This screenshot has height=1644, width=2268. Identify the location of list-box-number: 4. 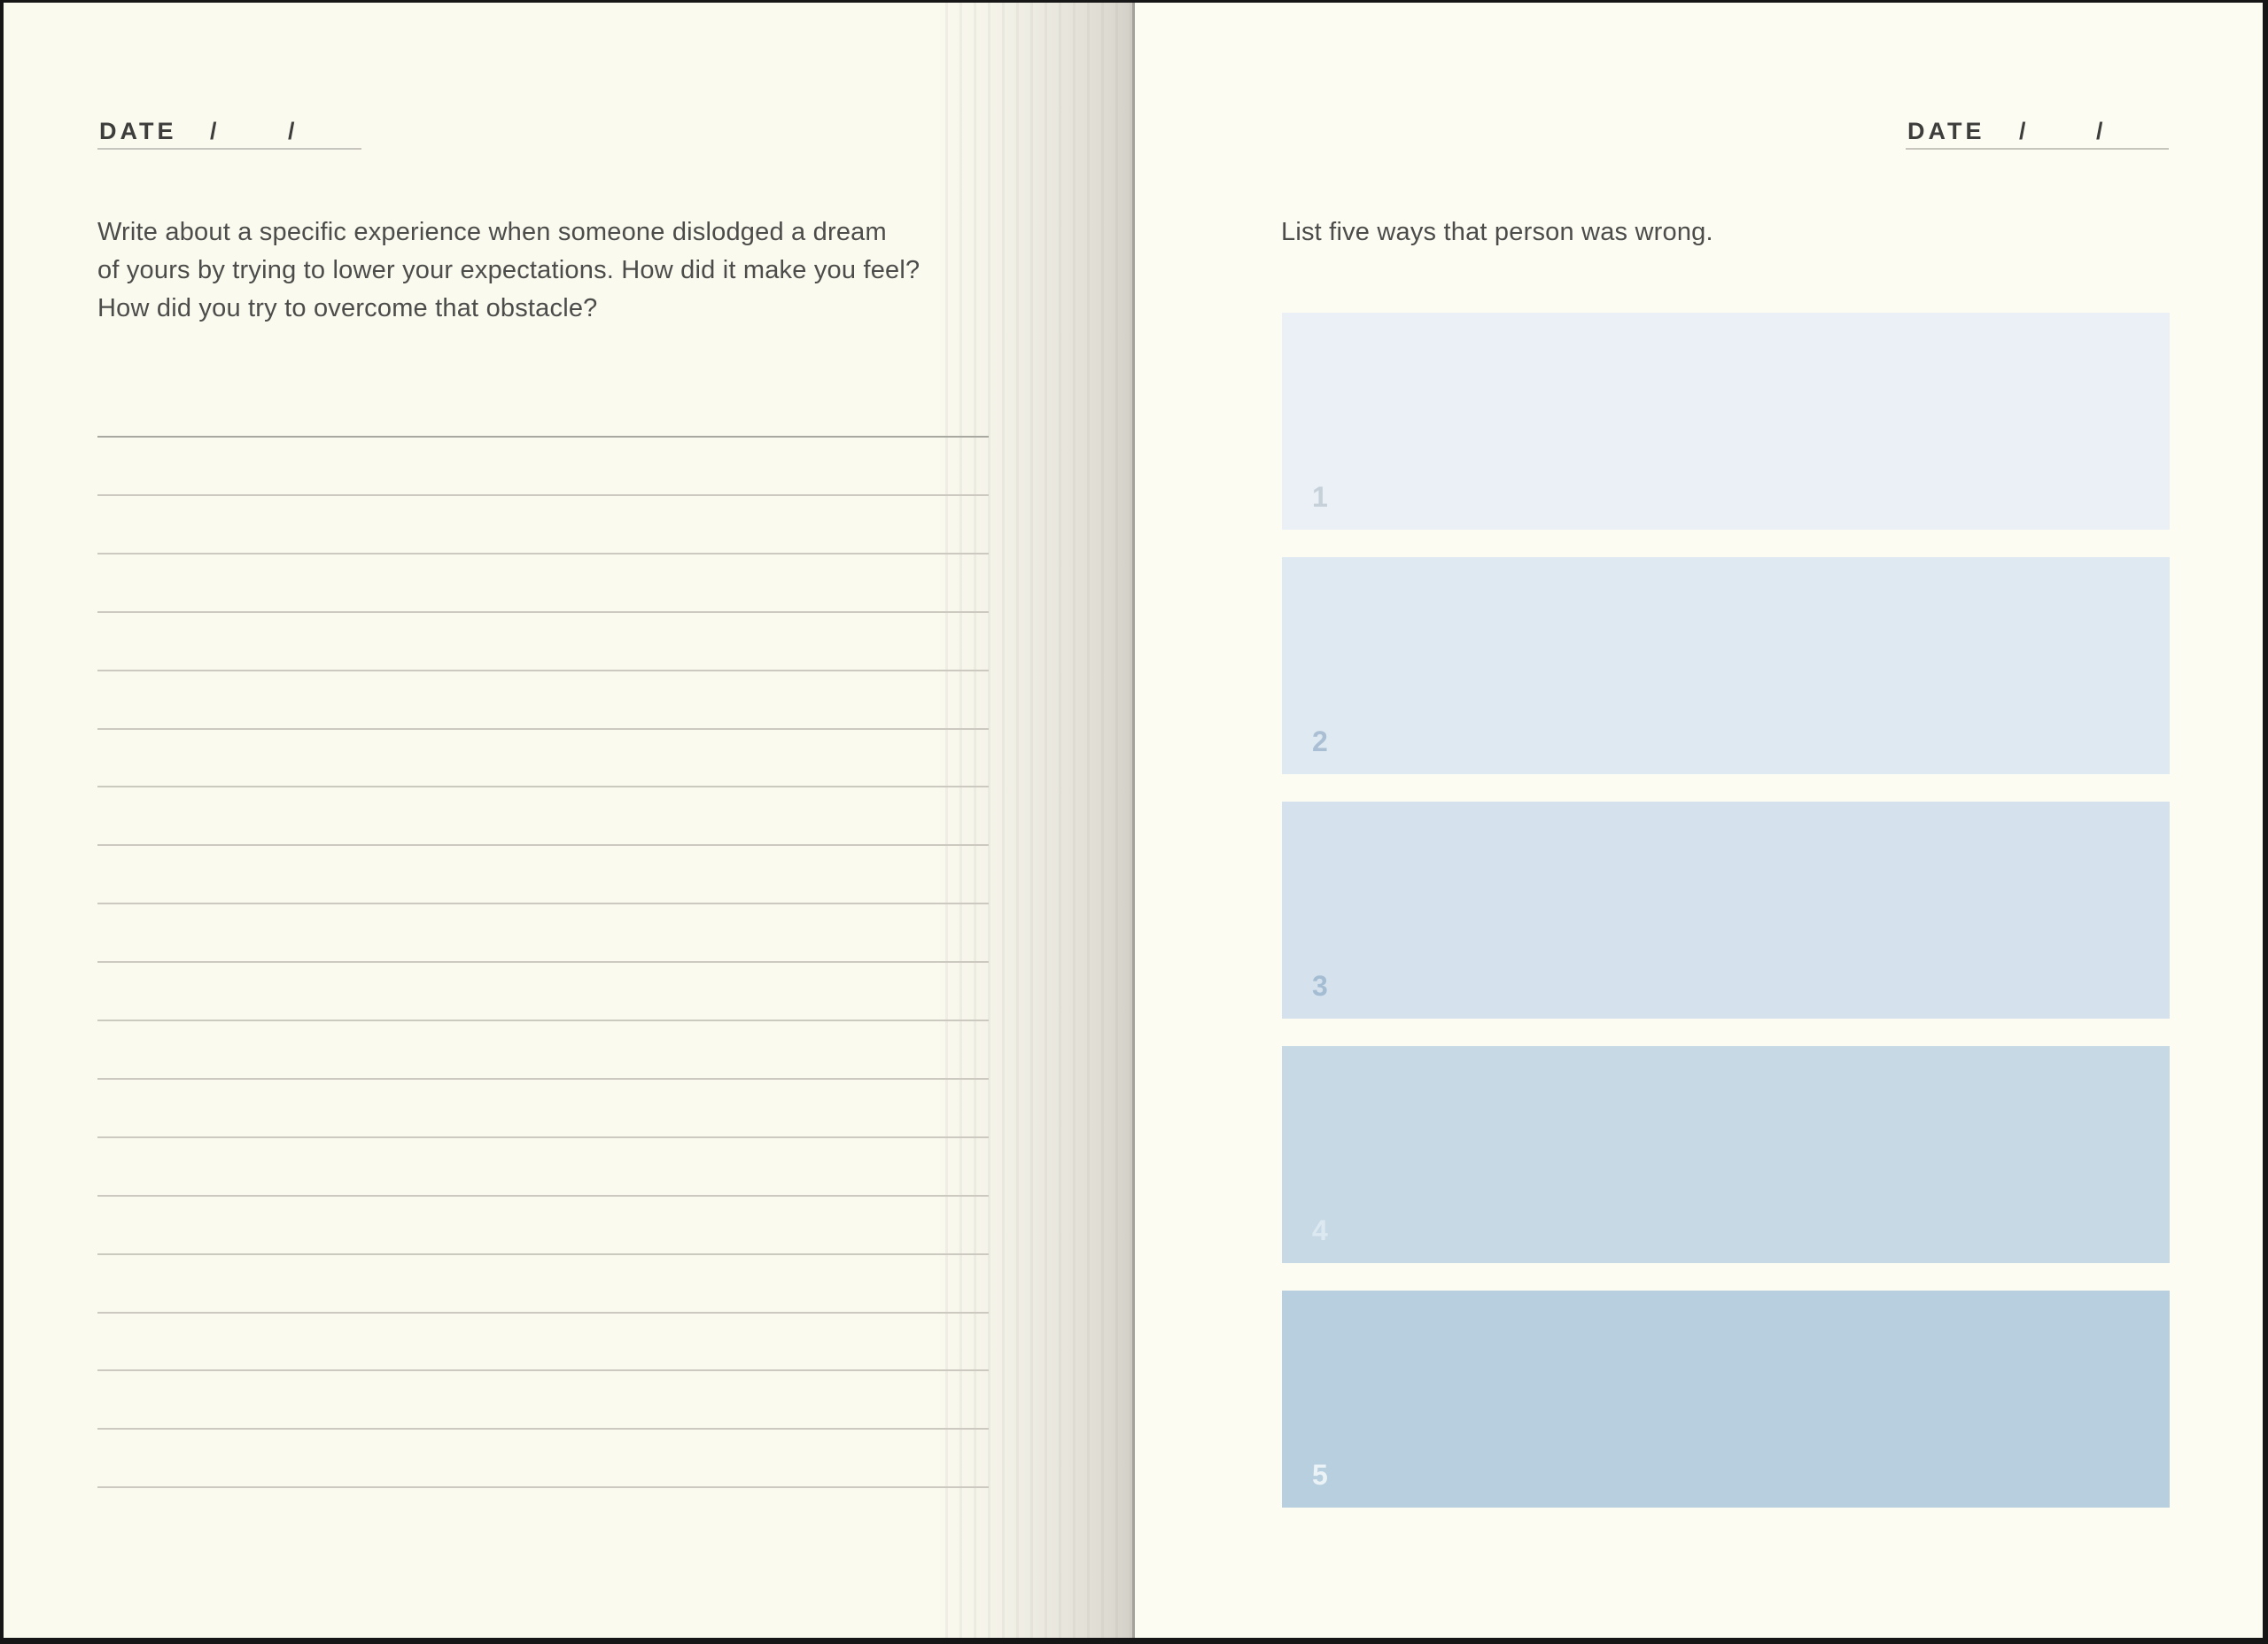
(1320, 1230).